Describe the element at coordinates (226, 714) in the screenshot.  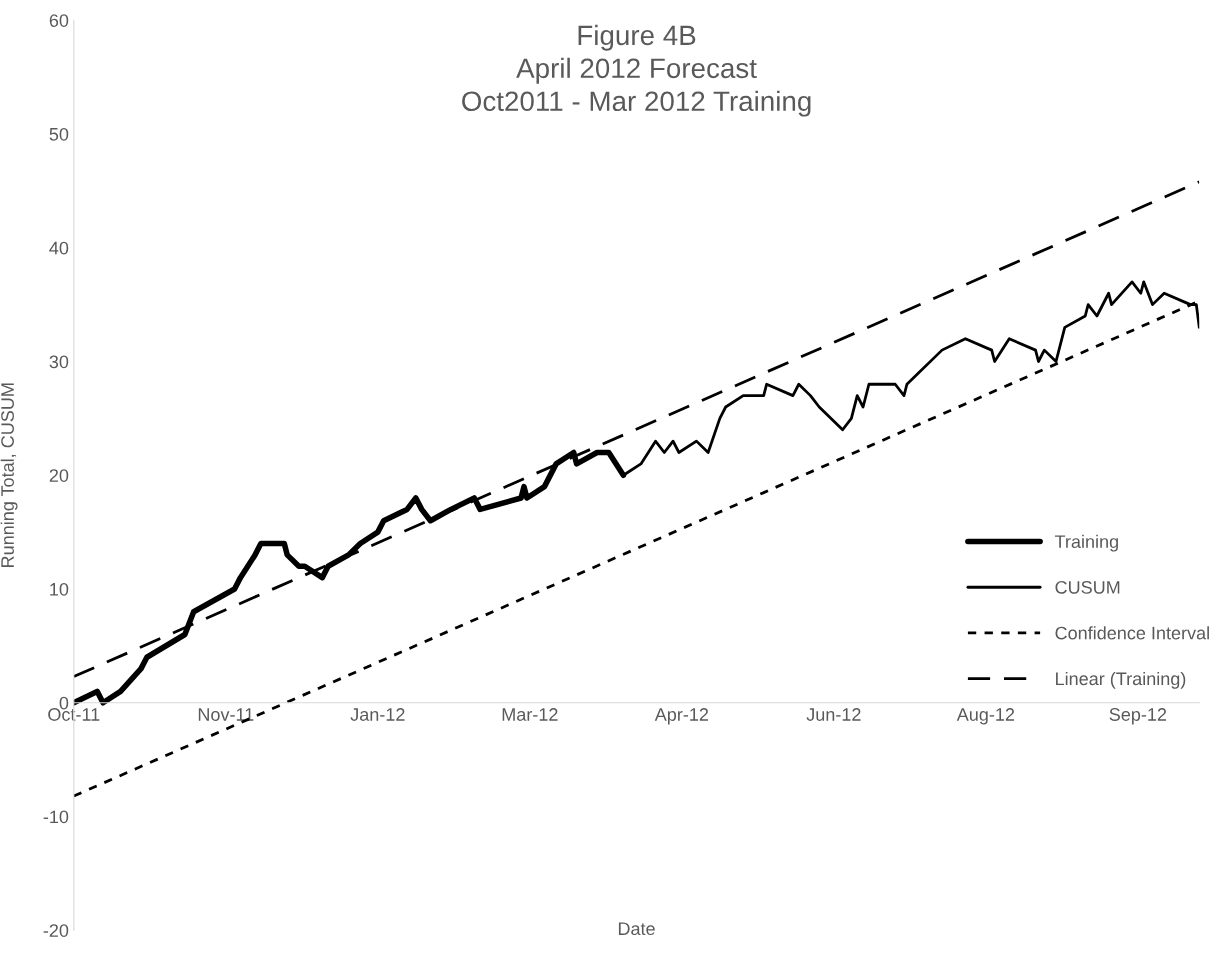
I see `x-tick-label: Nov-11` at that location.